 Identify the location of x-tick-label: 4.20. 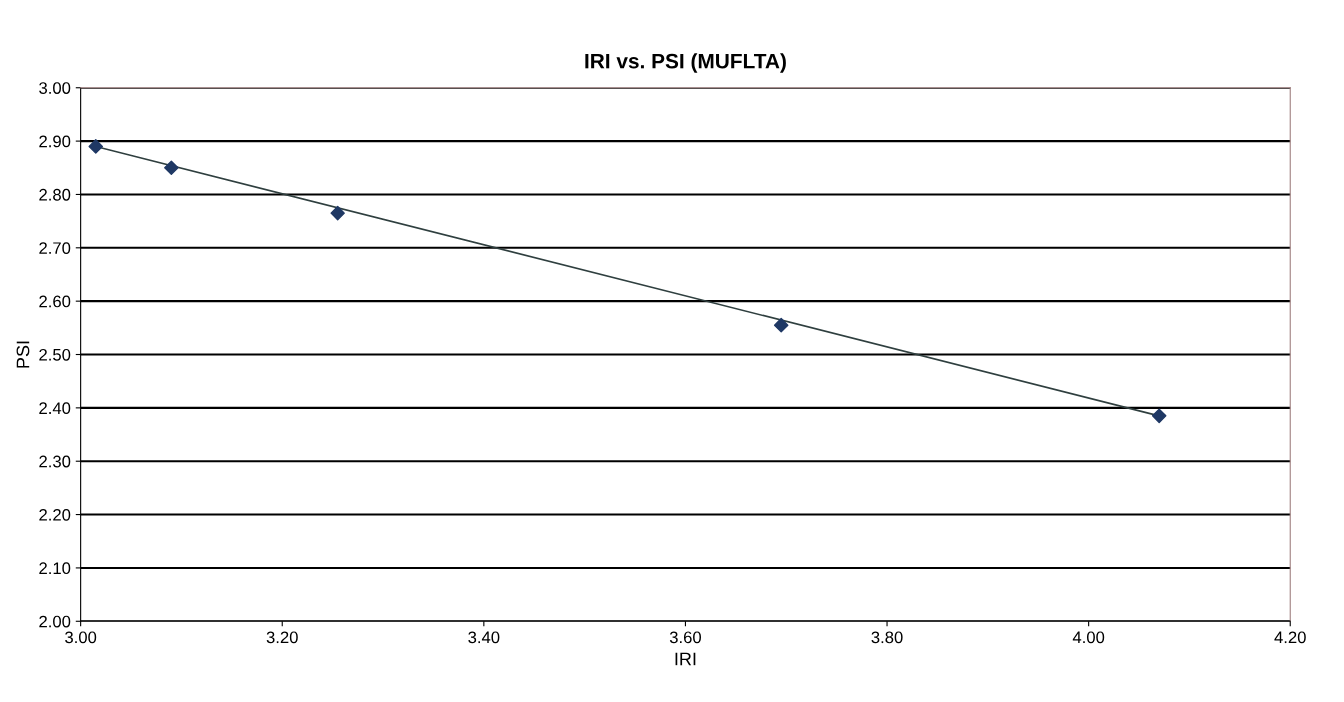
(1290, 637).